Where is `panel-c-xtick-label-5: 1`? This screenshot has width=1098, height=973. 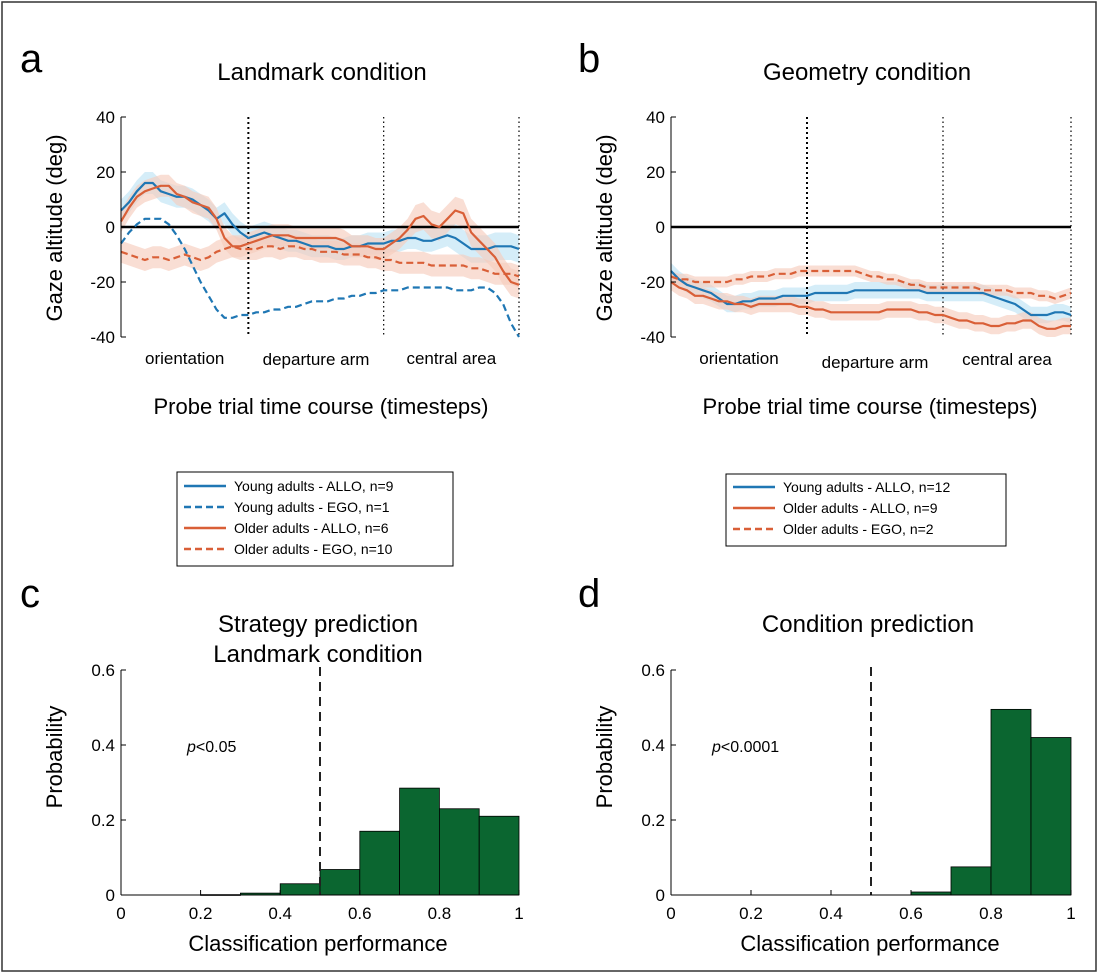
panel-c-xtick-label-5: 1 is located at coordinates (518, 913).